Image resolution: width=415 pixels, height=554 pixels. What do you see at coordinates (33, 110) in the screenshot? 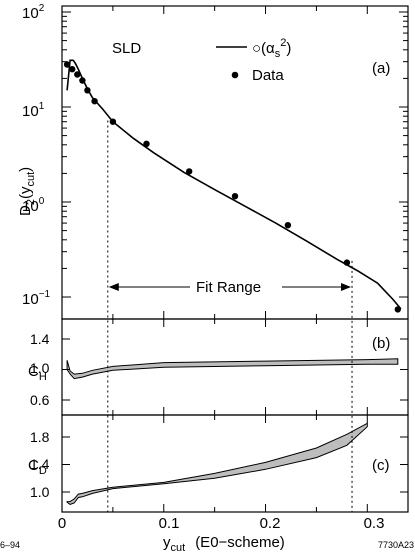
I see `ytick-a-10: 10¹` at bounding box center [33, 110].